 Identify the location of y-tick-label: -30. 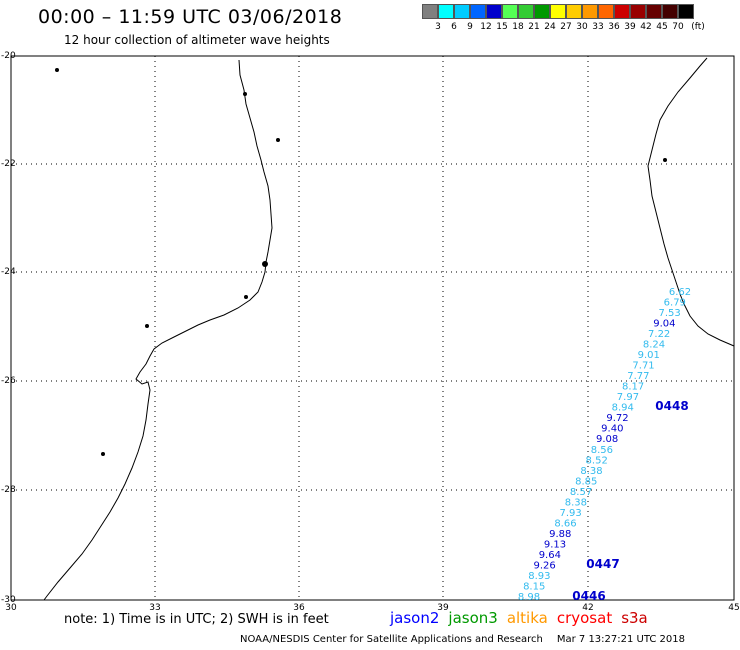
(8, 600).